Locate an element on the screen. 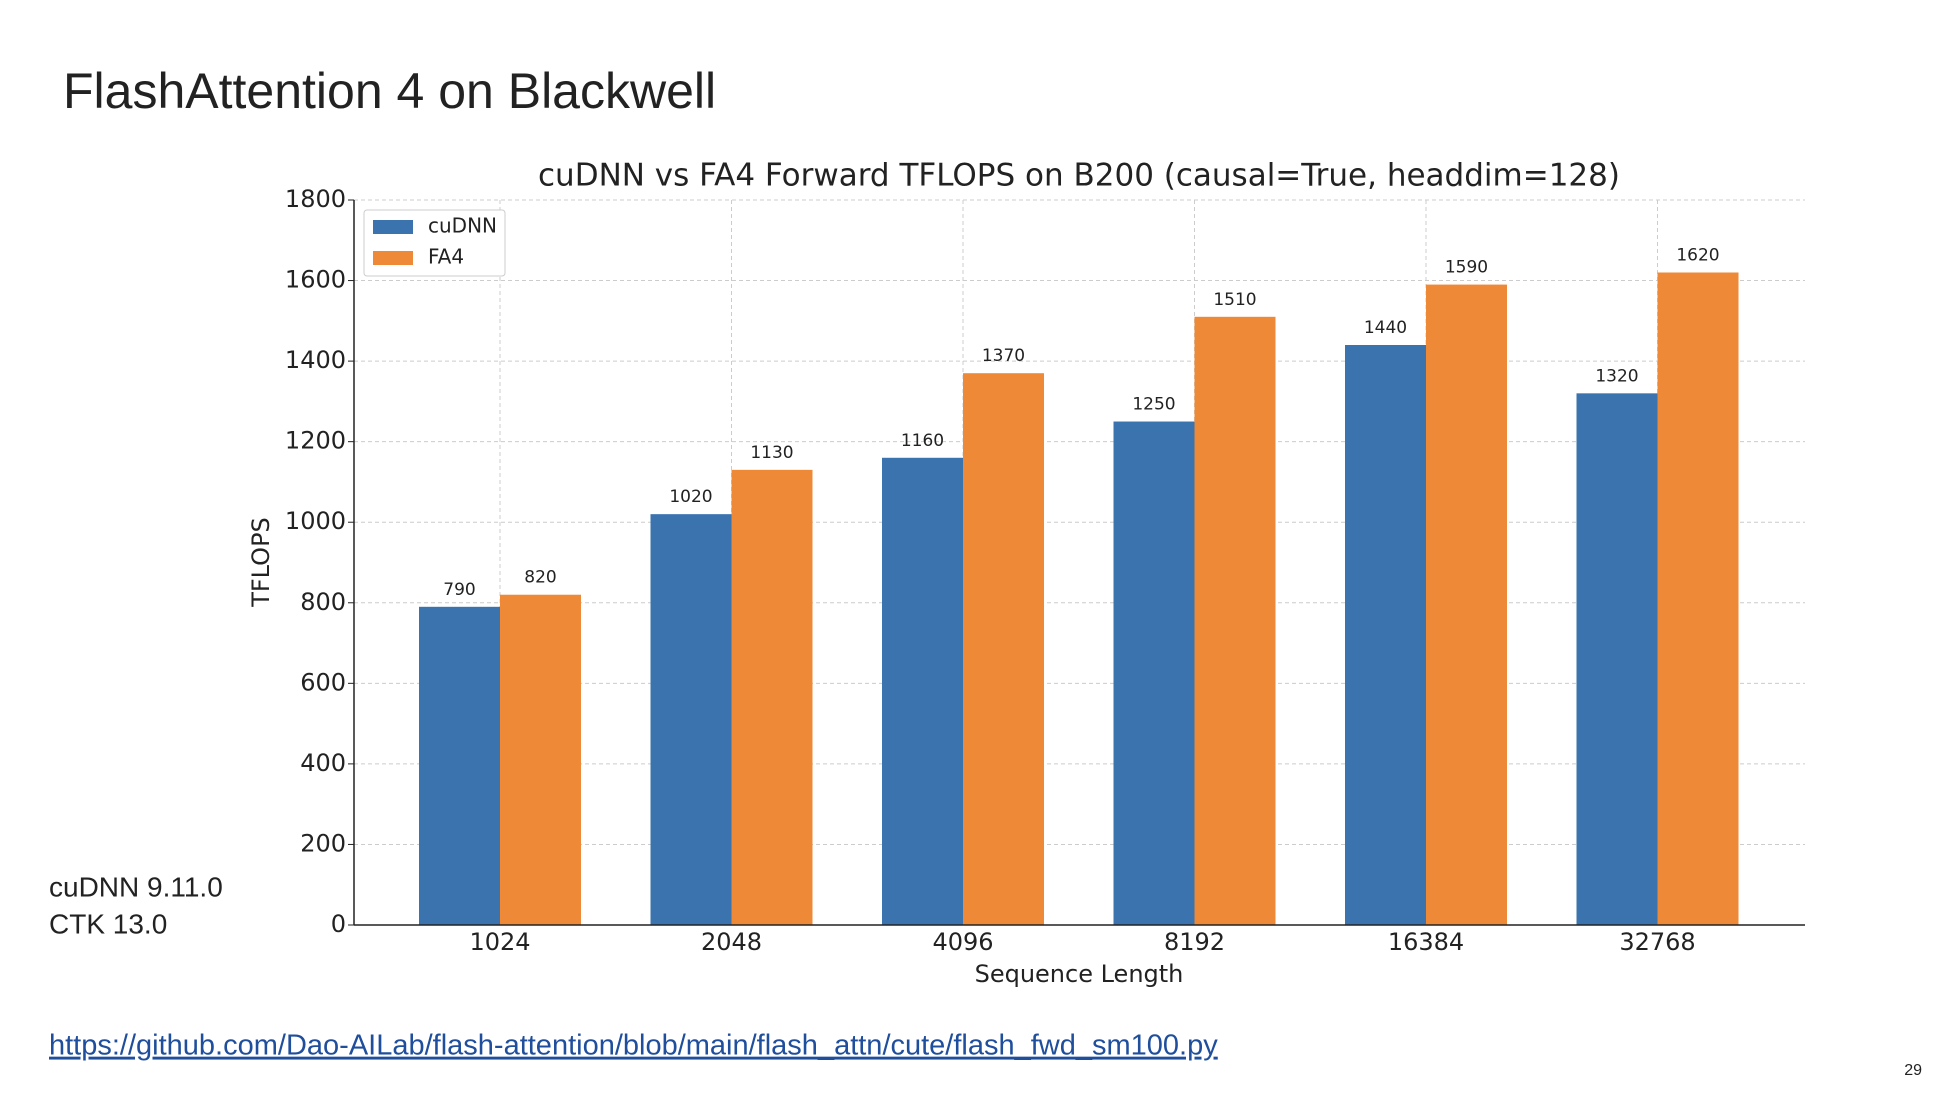 The width and height of the screenshot is (1942, 1100). x-tick-label: 4096 is located at coordinates (962, 942).